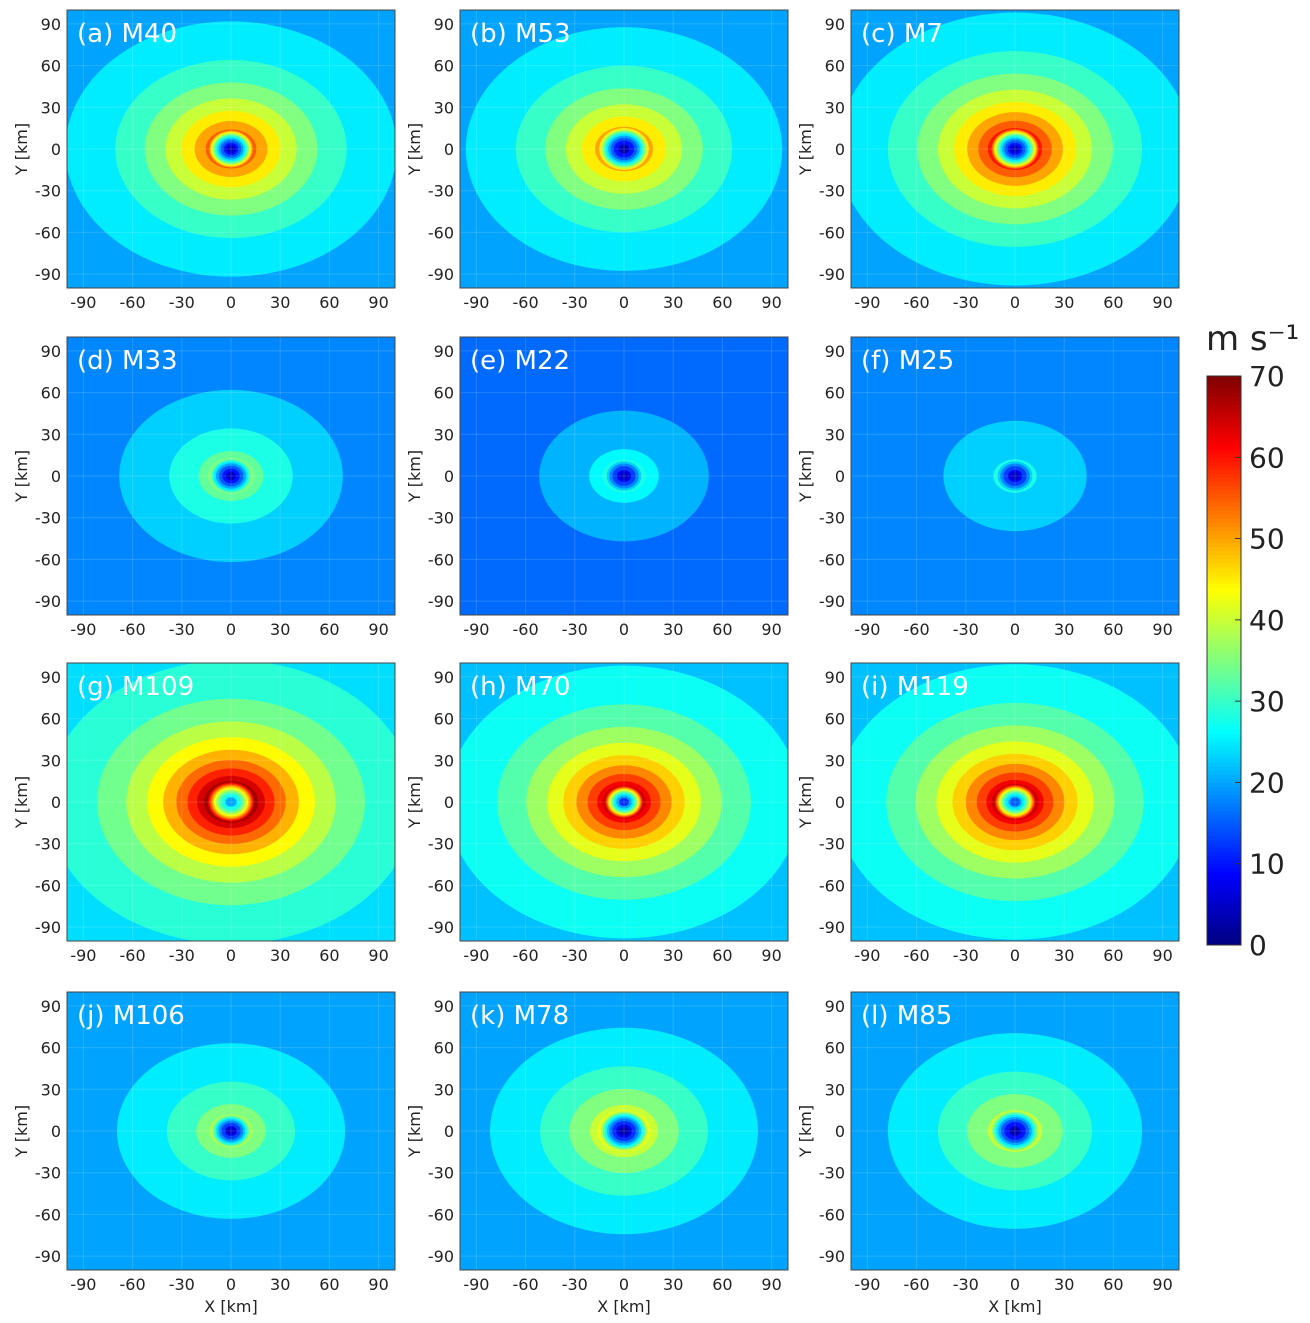 The height and width of the screenshot is (1323, 1310). I want to click on axes-frame, so click(1015, 476).